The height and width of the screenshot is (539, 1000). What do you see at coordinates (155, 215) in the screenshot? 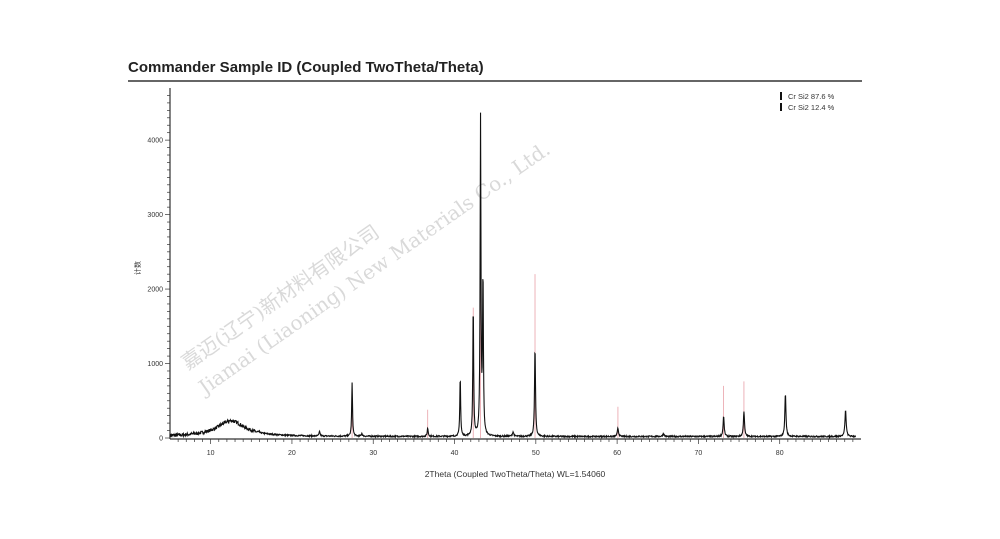
I see `y-tick-label: 3000` at bounding box center [155, 215].